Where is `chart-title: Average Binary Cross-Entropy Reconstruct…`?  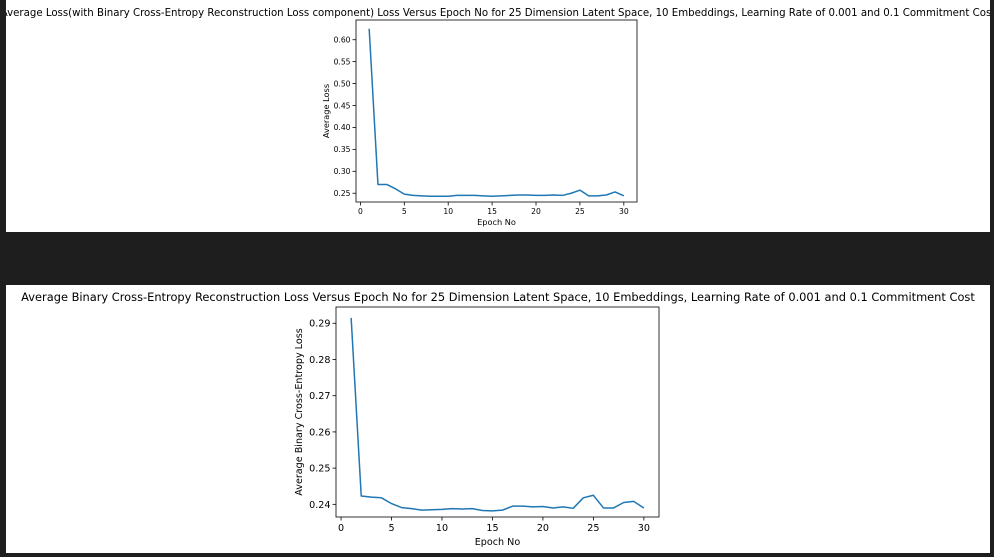 chart-title: Average Binary Cross-Entropy Reconstruct… is located at coordinates (498, 297).